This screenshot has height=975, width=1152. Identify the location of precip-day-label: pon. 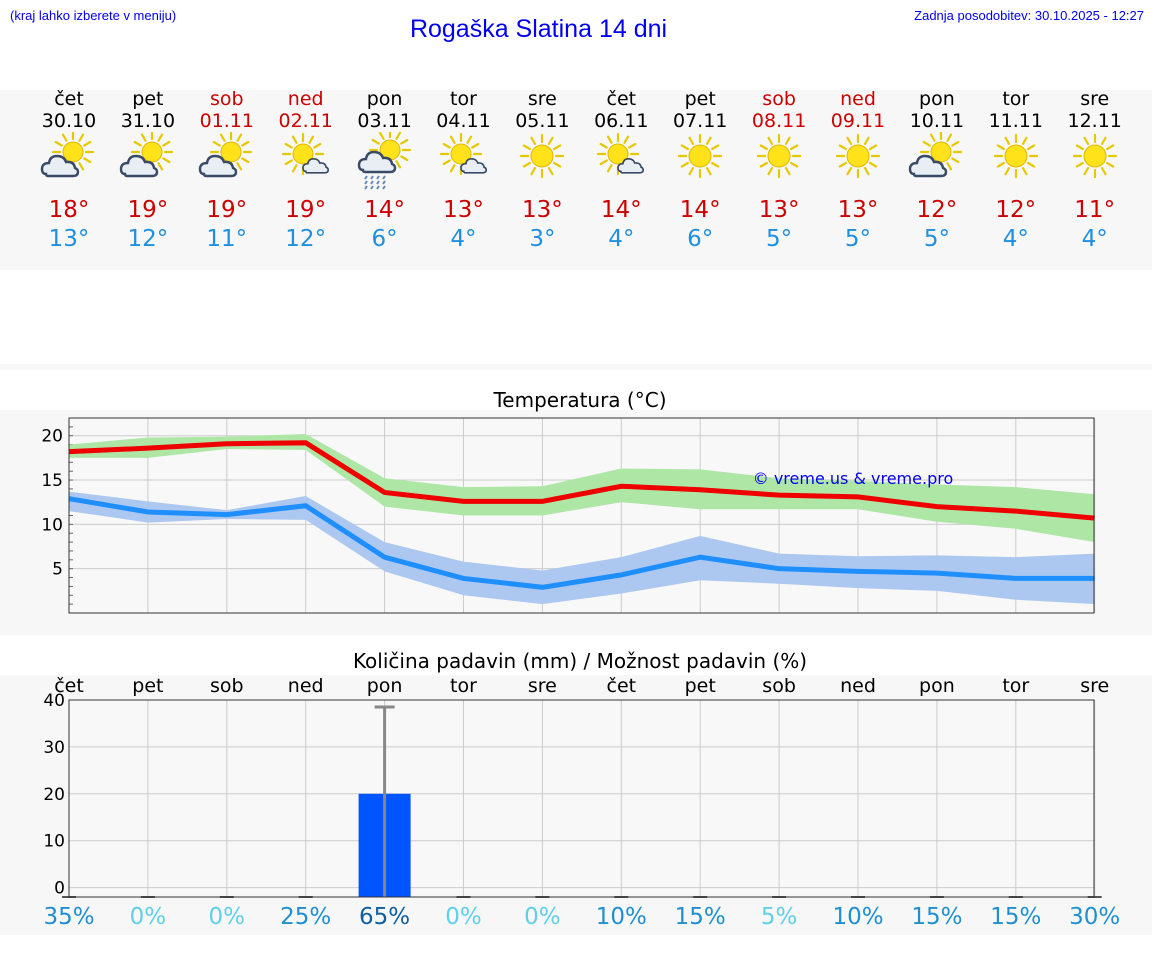
(937, 686).